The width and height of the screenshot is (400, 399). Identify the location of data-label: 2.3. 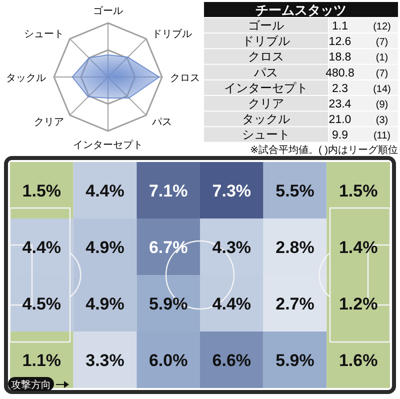
(340, 88).